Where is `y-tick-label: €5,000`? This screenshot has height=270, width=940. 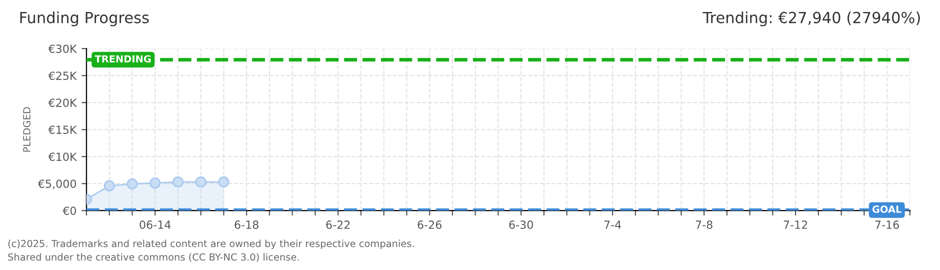
y-tick-label: €5,000 is located at coordinates (57, 185).